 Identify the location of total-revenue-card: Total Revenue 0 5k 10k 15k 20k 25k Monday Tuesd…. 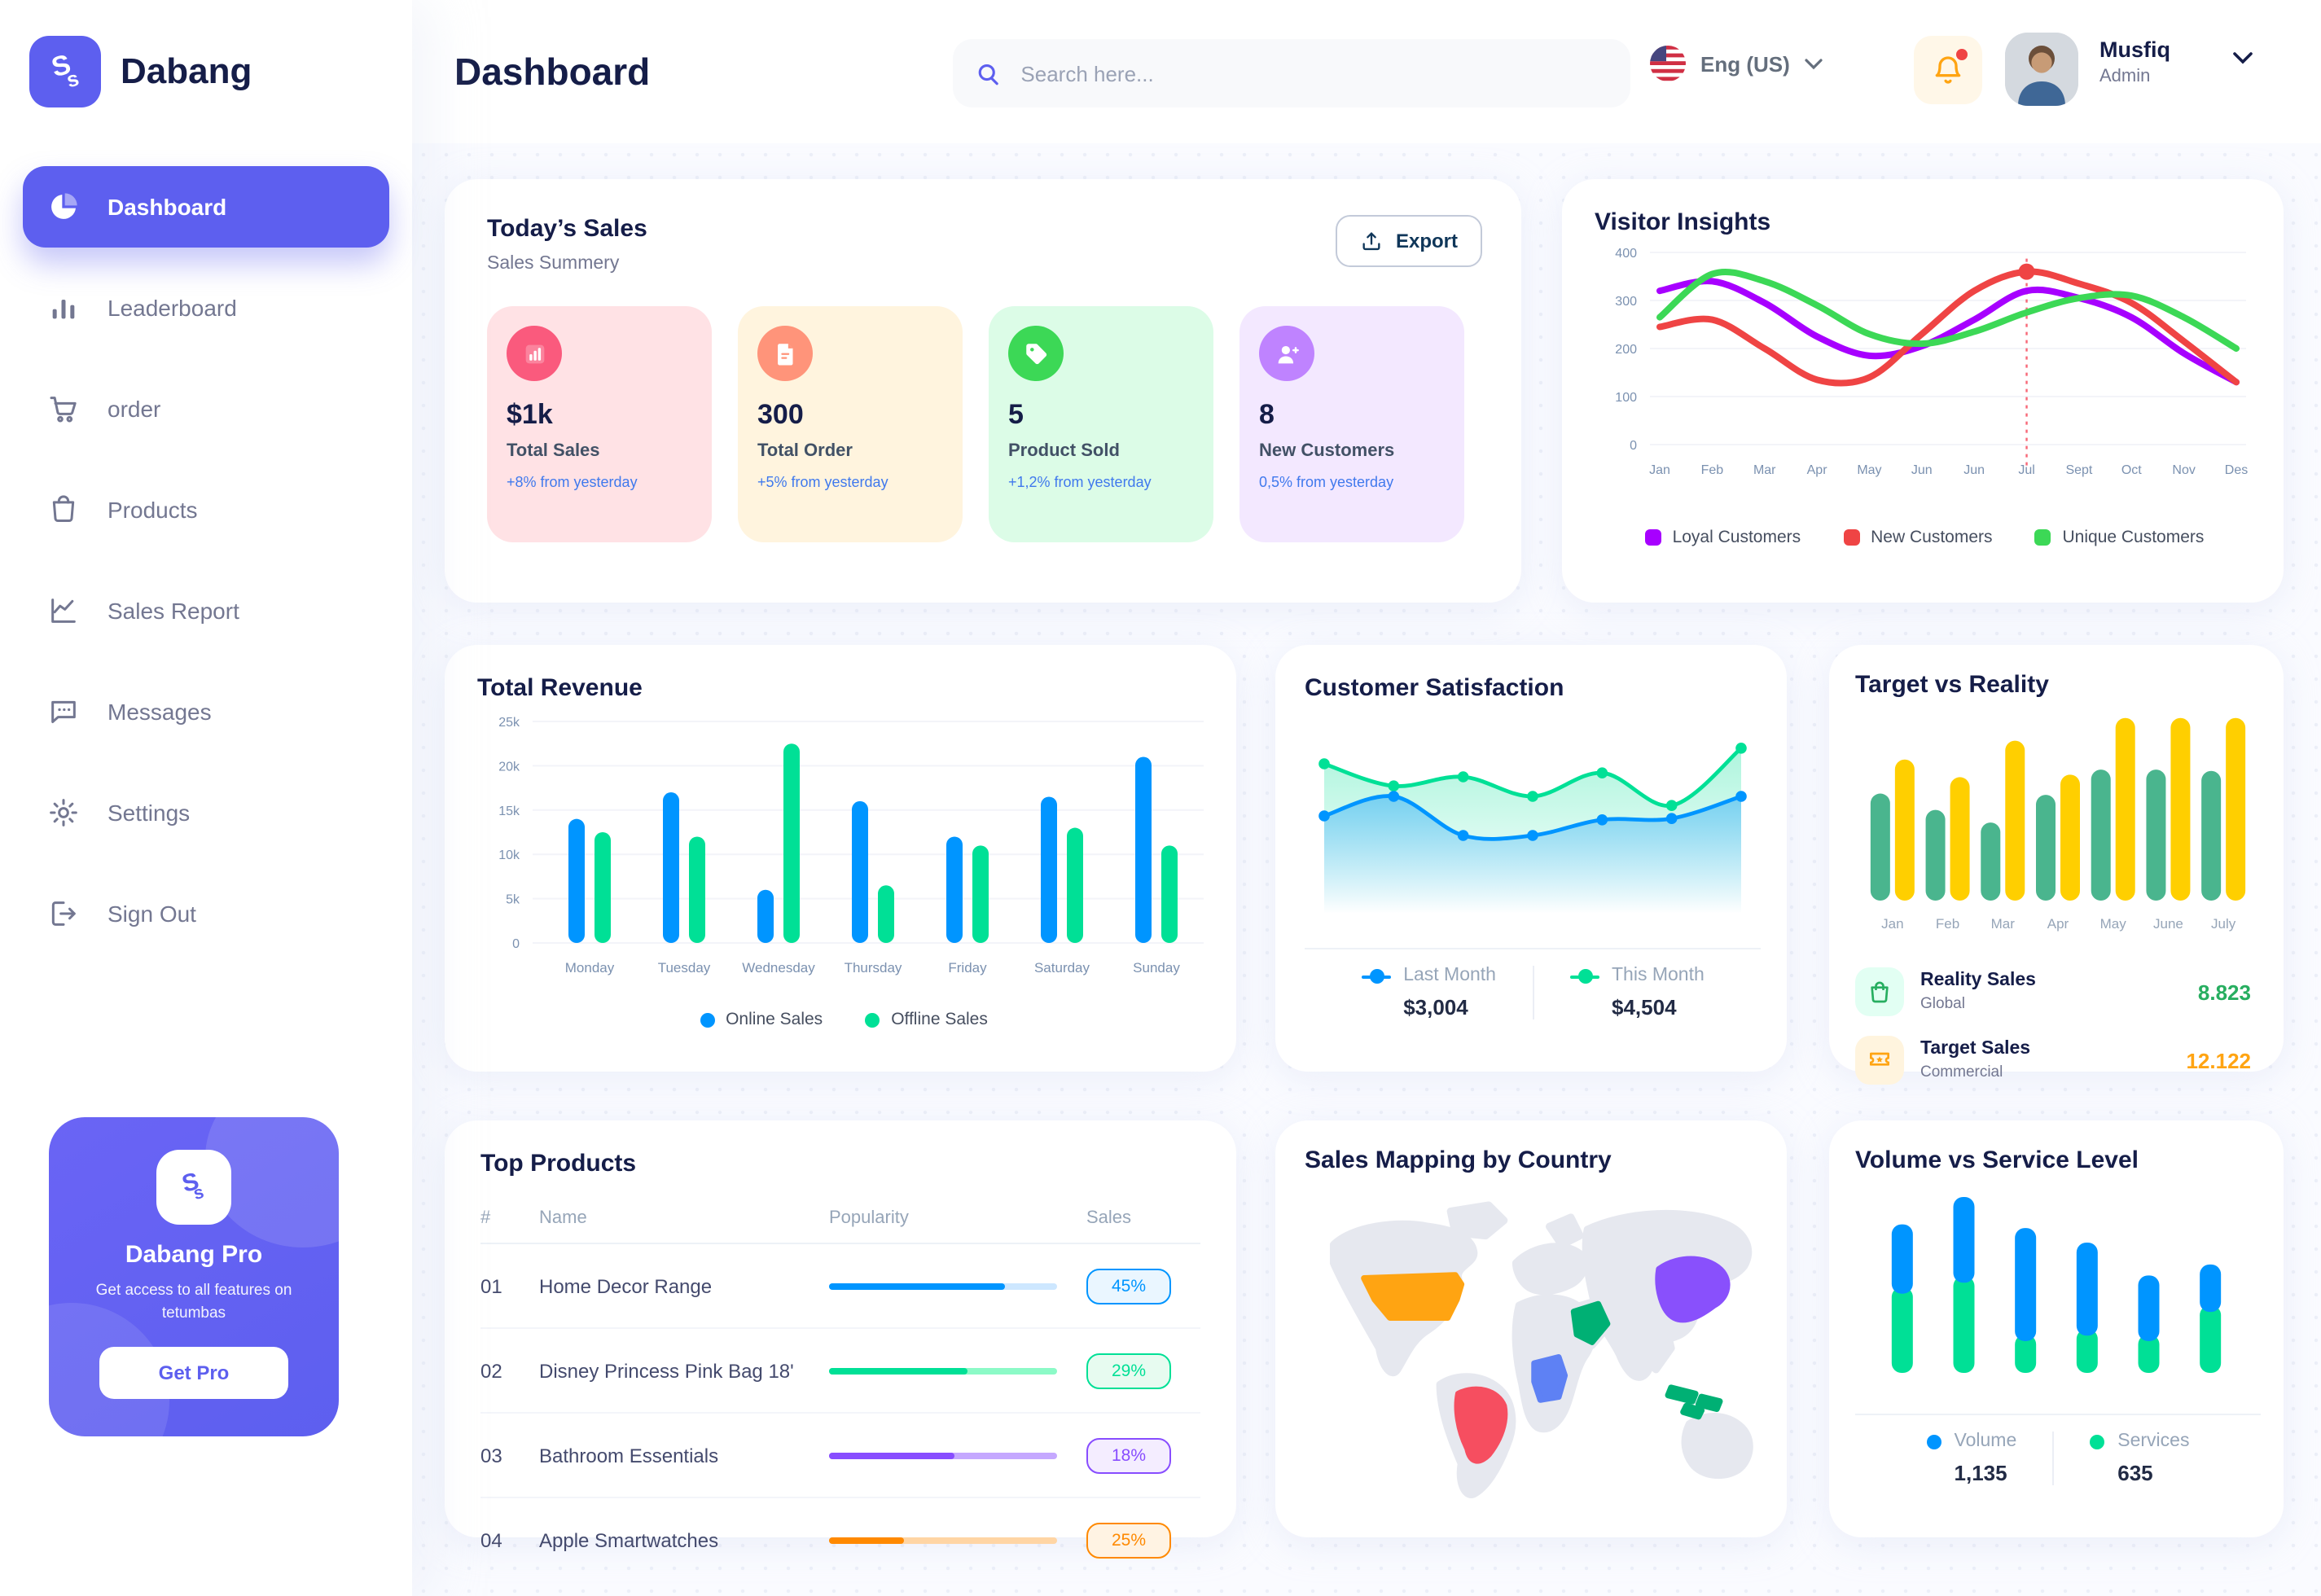
(840, 858).